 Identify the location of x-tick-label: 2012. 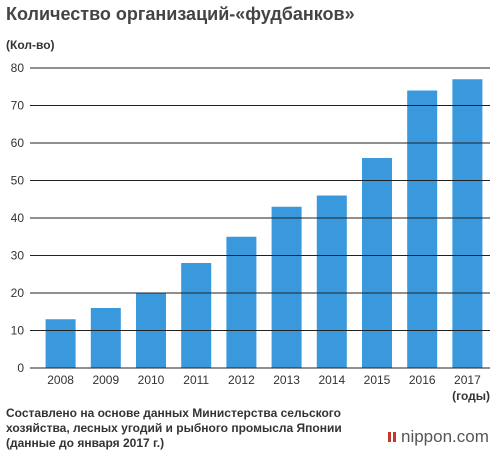
(241, 380).